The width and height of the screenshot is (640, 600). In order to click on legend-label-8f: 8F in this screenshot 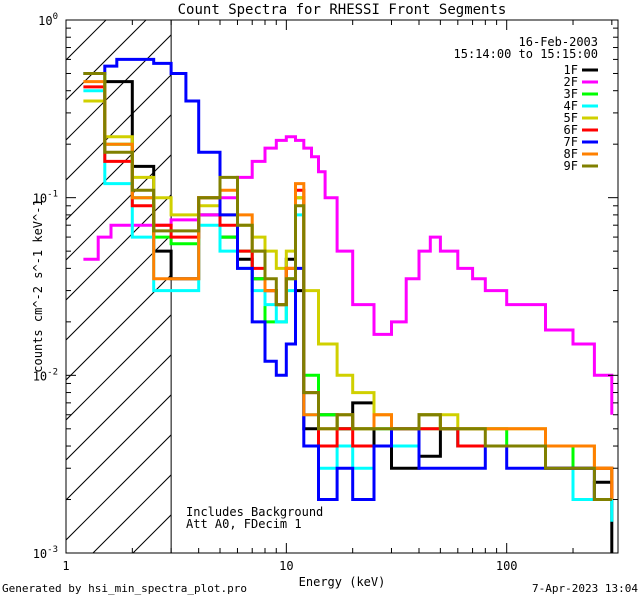, I will do `click(571, 154)`.